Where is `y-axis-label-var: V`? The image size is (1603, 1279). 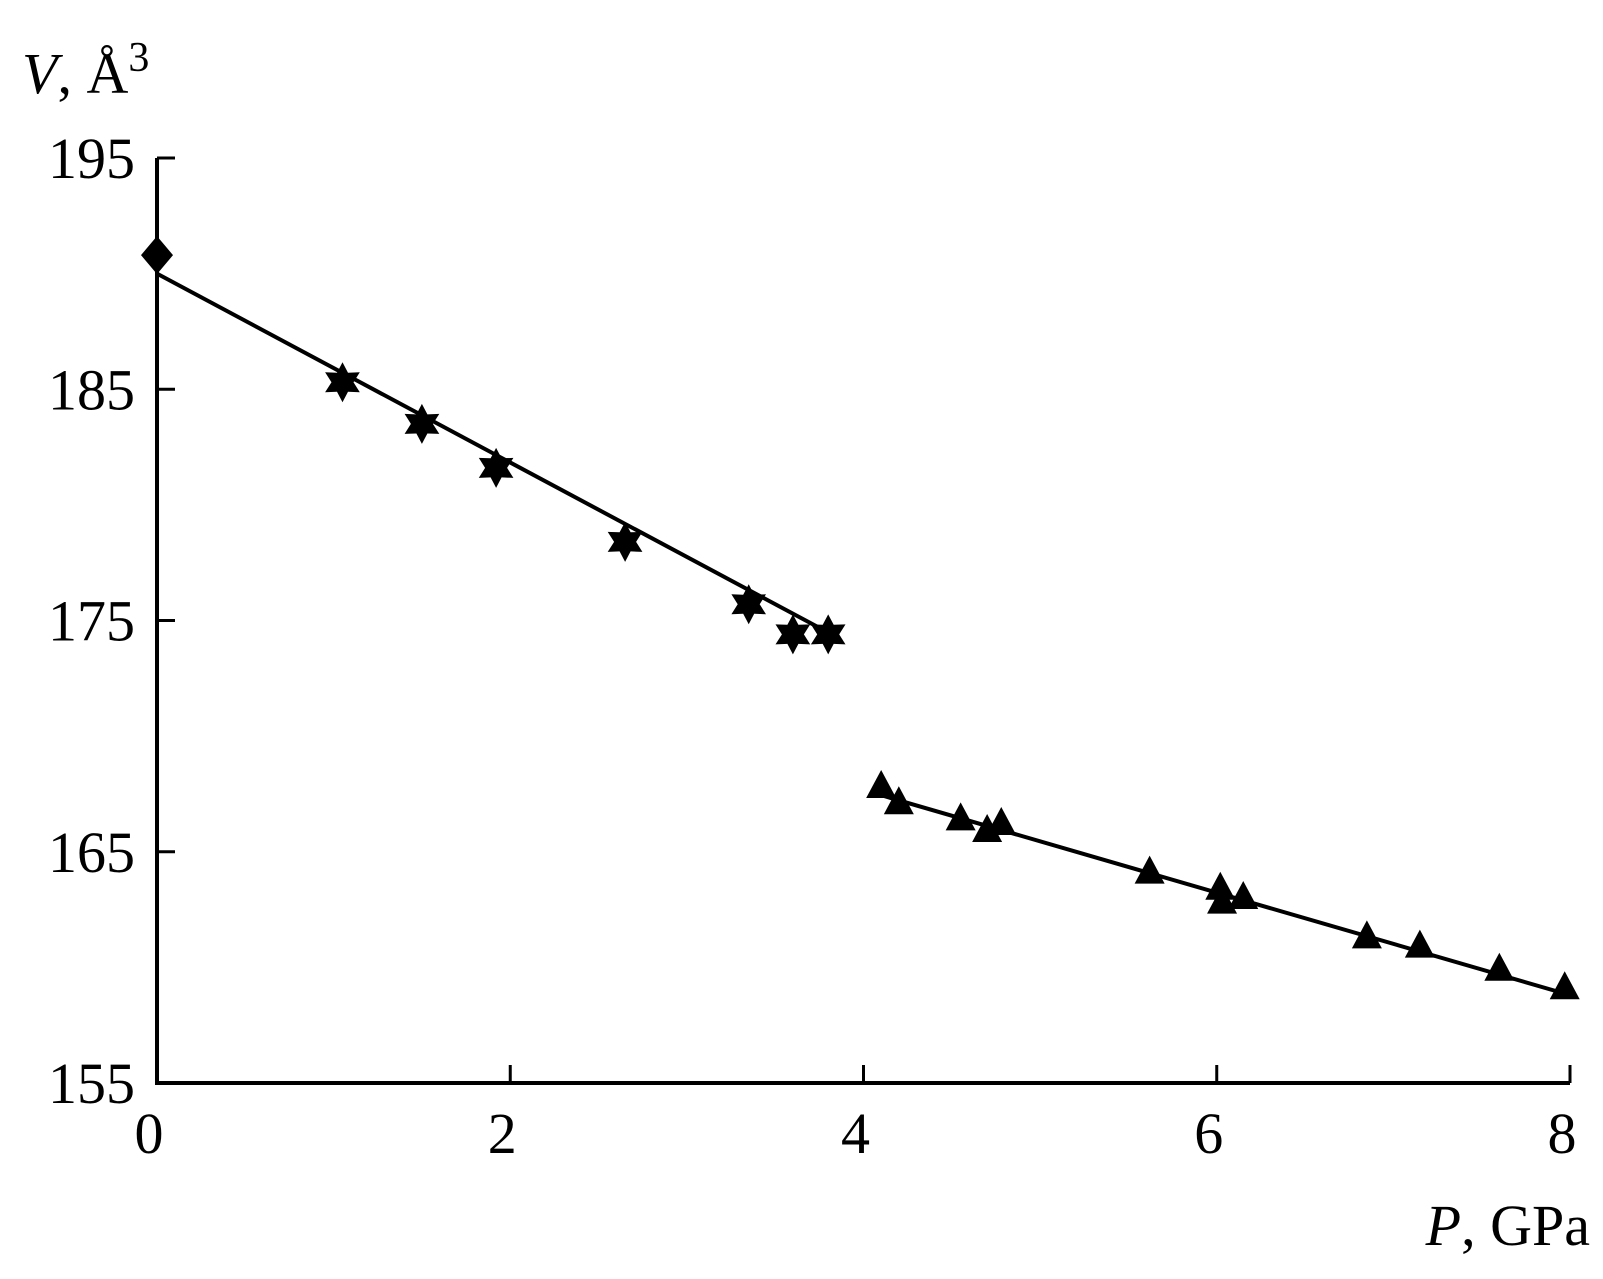
y-axis-label-var: V is located at coordinates (43, 73).